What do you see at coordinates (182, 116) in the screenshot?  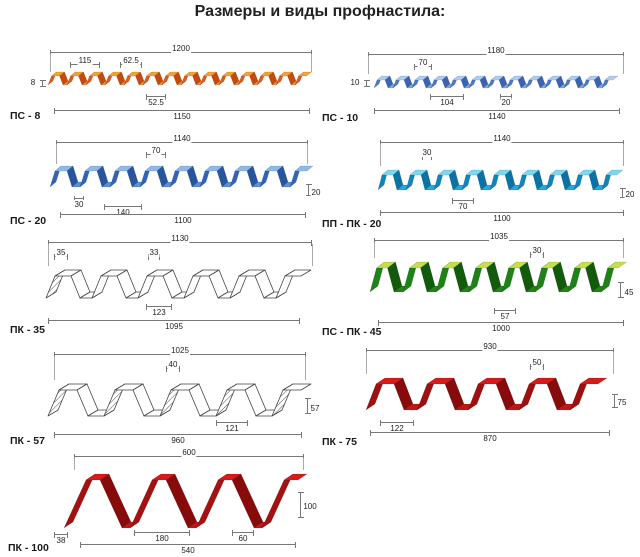 I see `dim-useful-width: 1150` at bounding box center [182, 116].